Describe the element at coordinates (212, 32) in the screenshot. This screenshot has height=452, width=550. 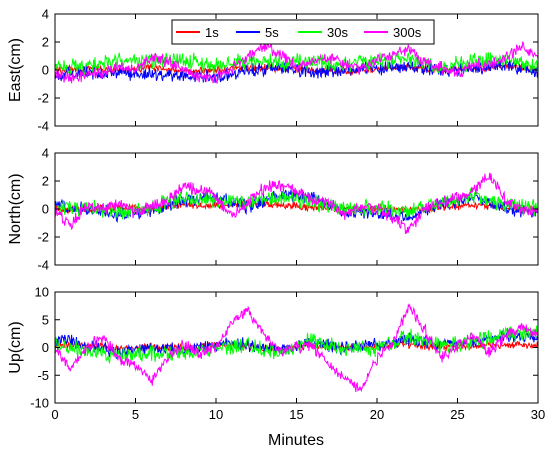
I see `legend-label-1s: 1s` at that location.